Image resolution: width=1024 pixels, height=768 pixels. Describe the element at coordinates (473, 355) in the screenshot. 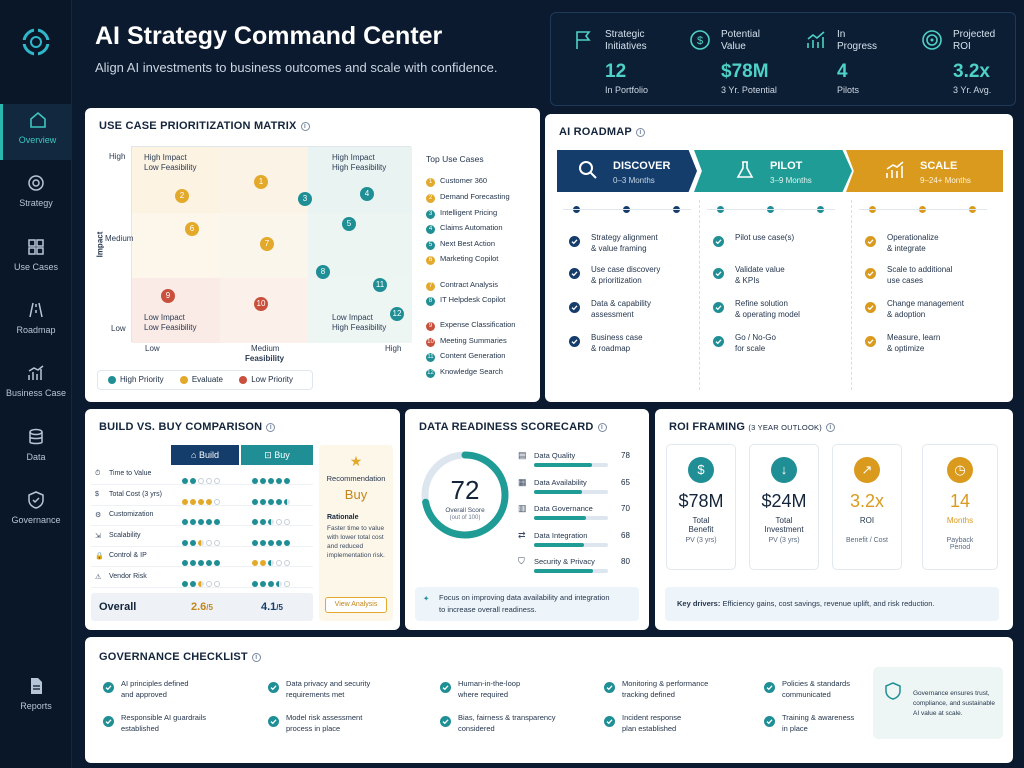

I see `use-case-label: Content Generation` at that location.